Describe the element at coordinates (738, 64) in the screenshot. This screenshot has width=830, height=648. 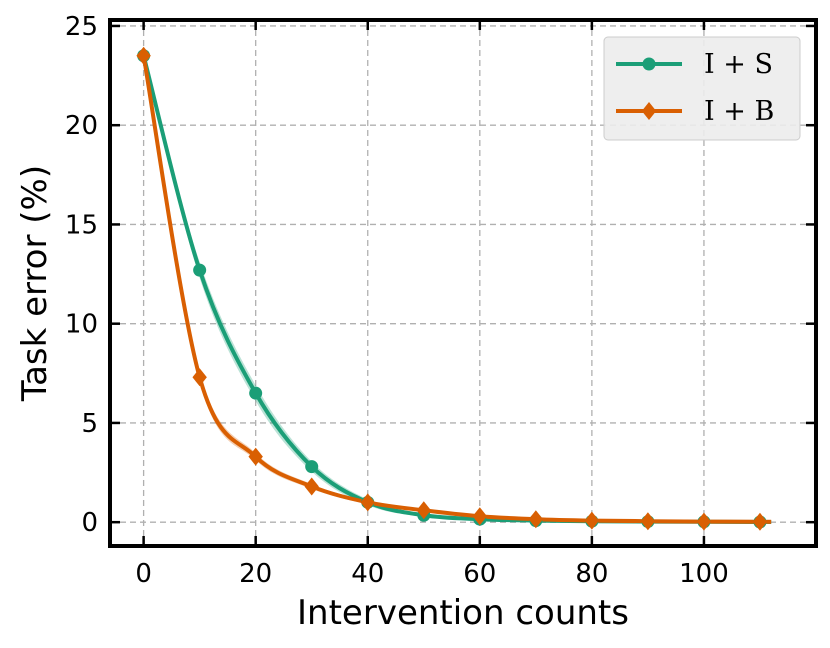
I see `legend-label: I + S` at that location.